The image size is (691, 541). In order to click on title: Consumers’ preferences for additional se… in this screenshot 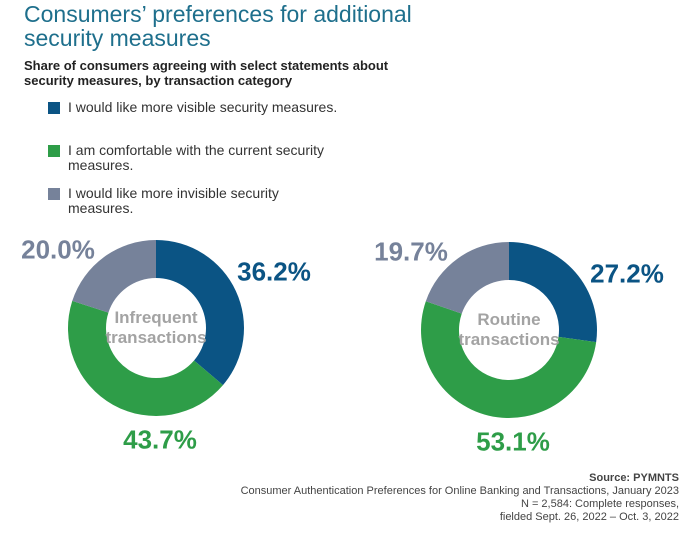, I will do `click(218, 26)`.